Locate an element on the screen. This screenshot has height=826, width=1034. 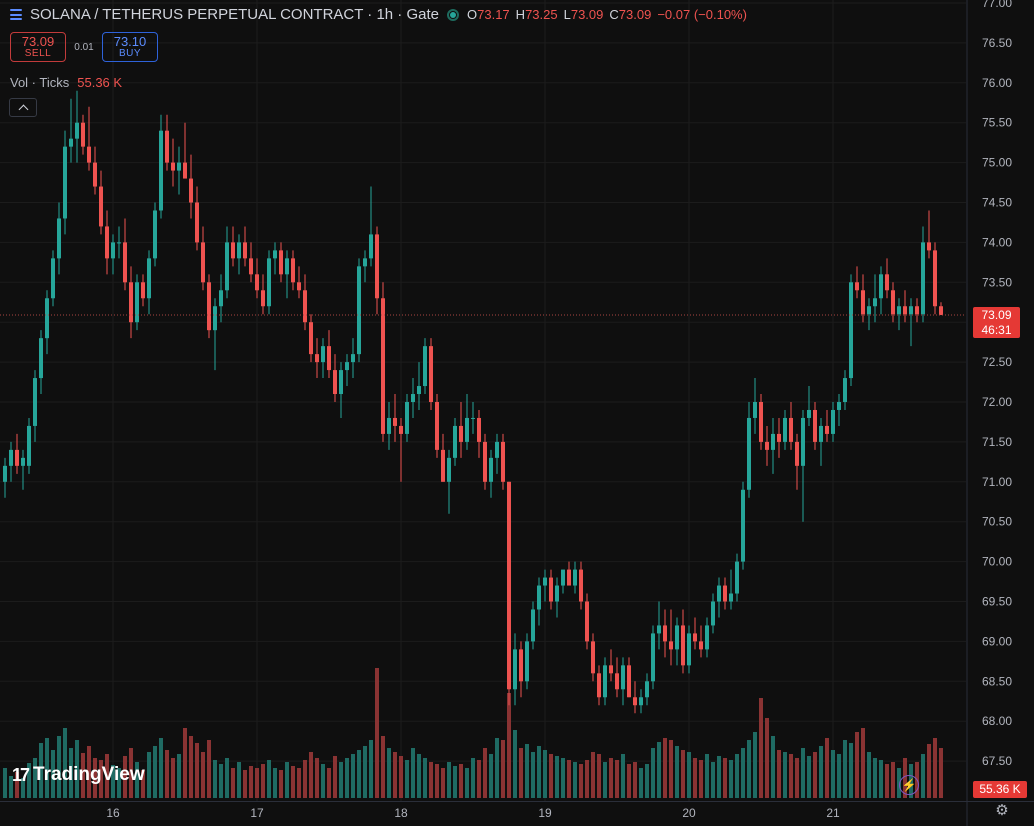
chevron-up-icon is located at coordinates (23, 109).